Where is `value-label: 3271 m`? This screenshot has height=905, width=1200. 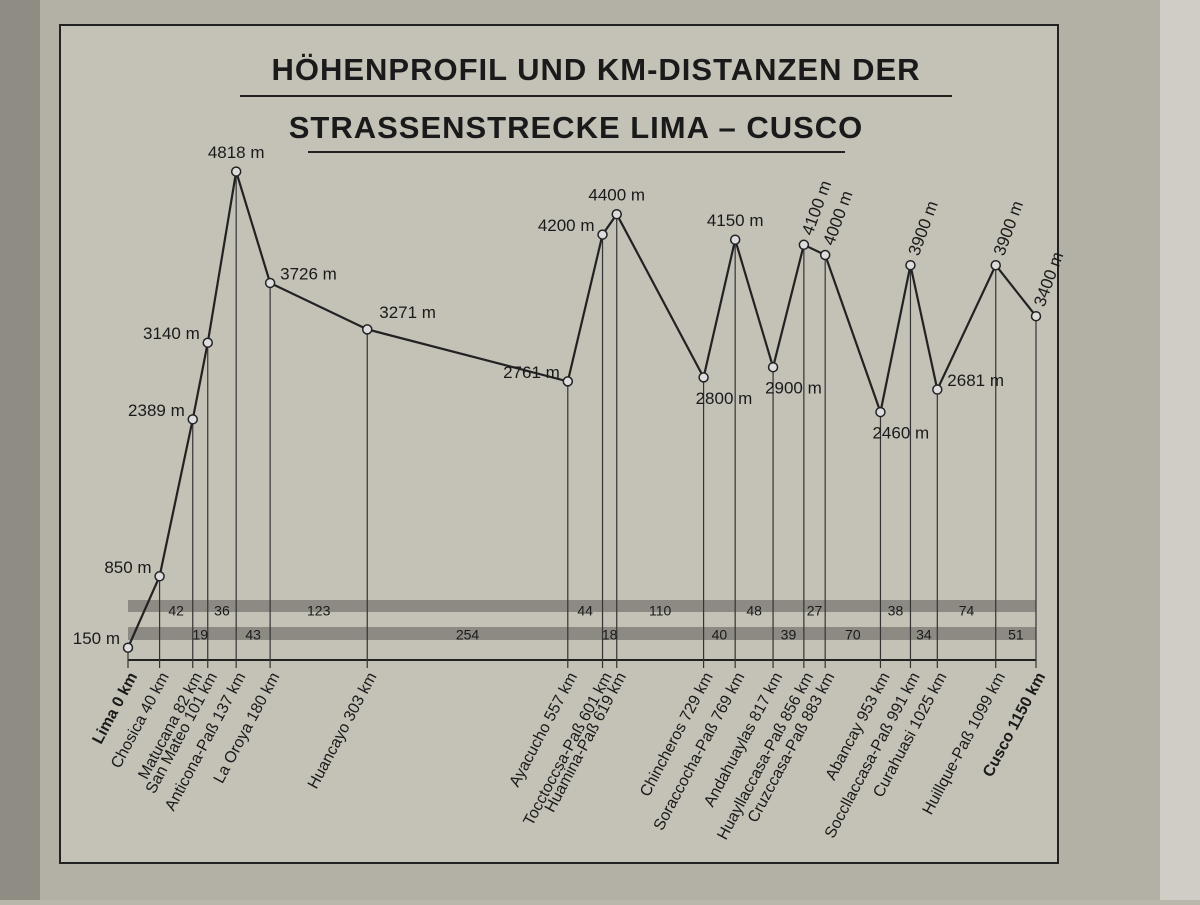
value-label: 3271 m is located at coordinates (407, 312).